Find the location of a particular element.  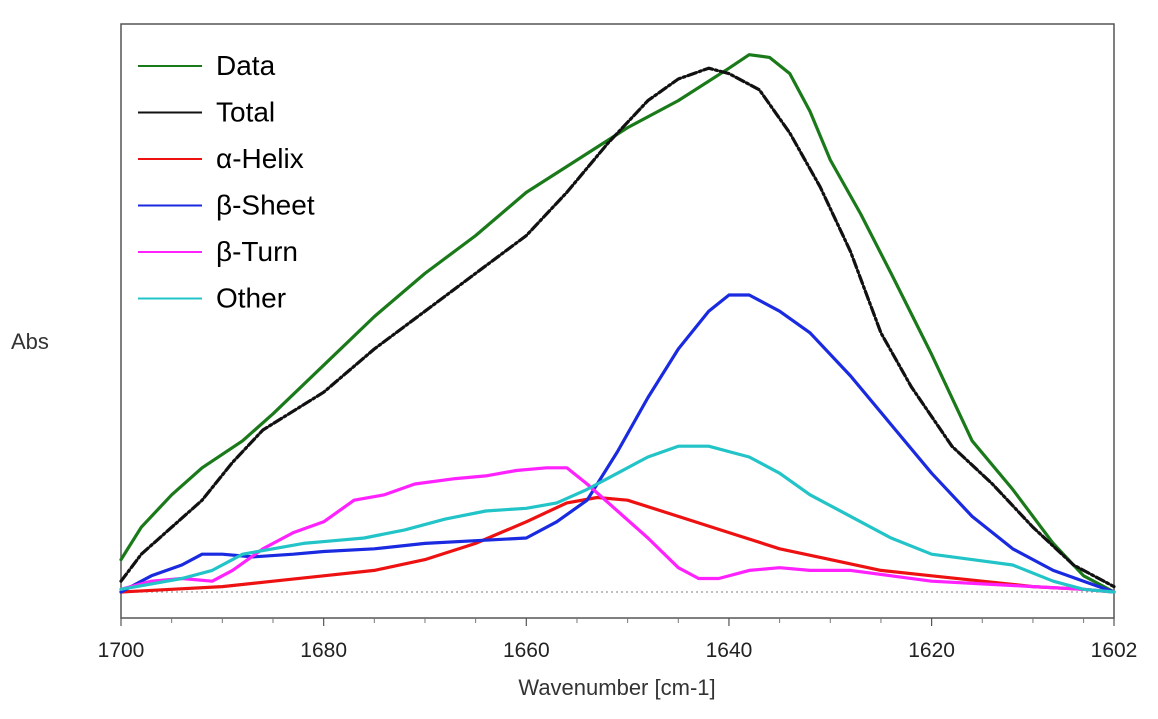

x-tick-label: 1640 is located at coordinates (729, 650).